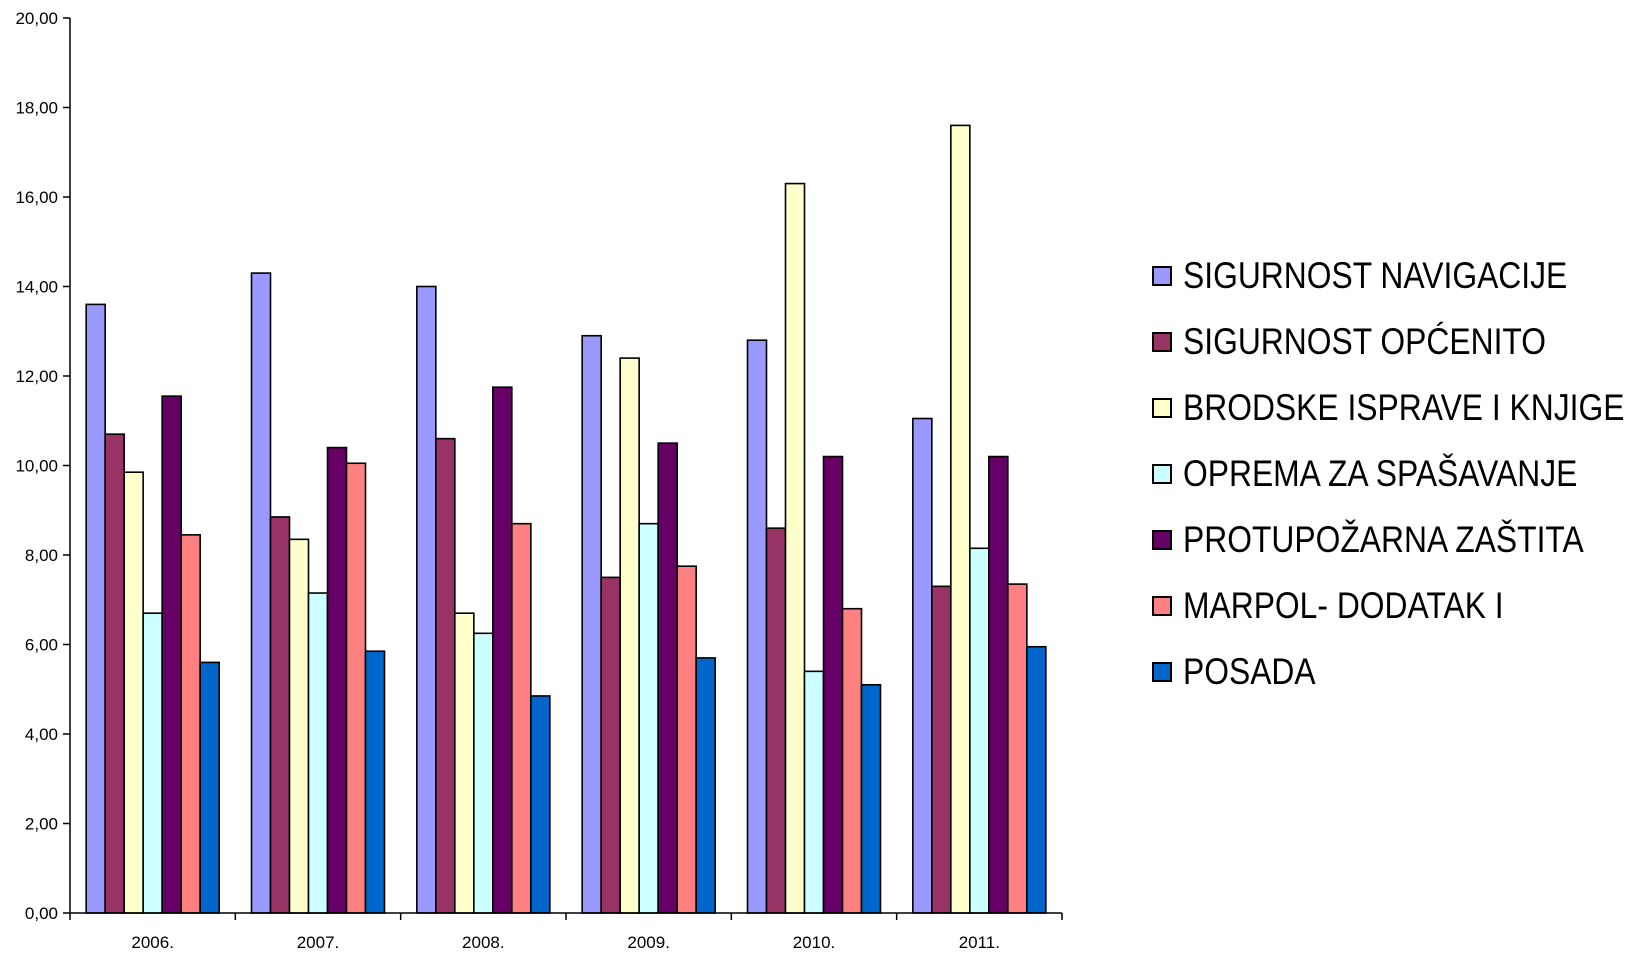 Image resolution: width=1645 pixels, height=958 pixels. Describe the element at coordinates (36, 287) in the screenshot. I see `y-tick-label: 14,00` at that location.